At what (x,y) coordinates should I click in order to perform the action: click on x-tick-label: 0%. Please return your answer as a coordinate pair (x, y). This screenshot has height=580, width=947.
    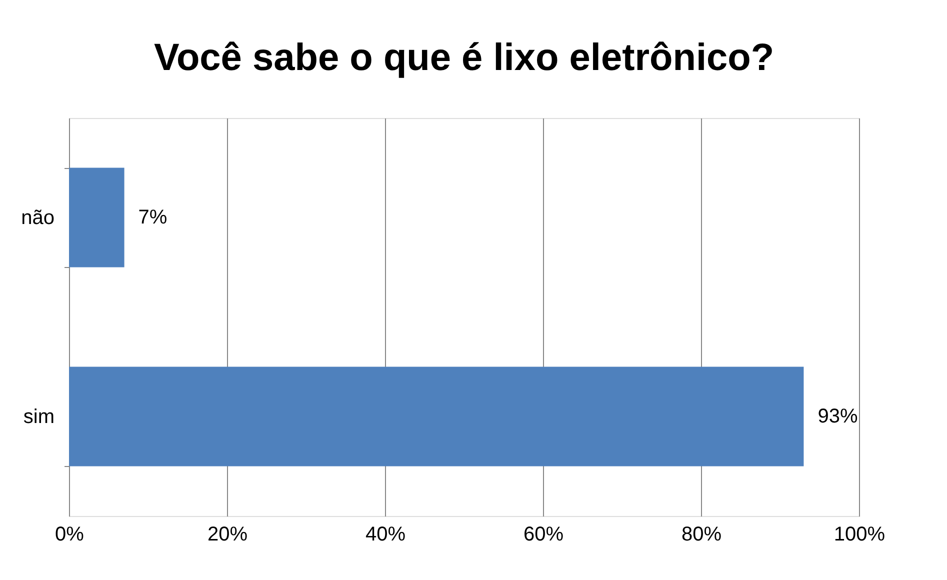
    Looking at the image, I should click on (69, 535).